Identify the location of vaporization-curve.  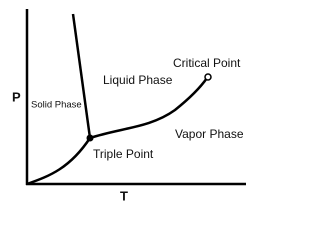
(149, 108).